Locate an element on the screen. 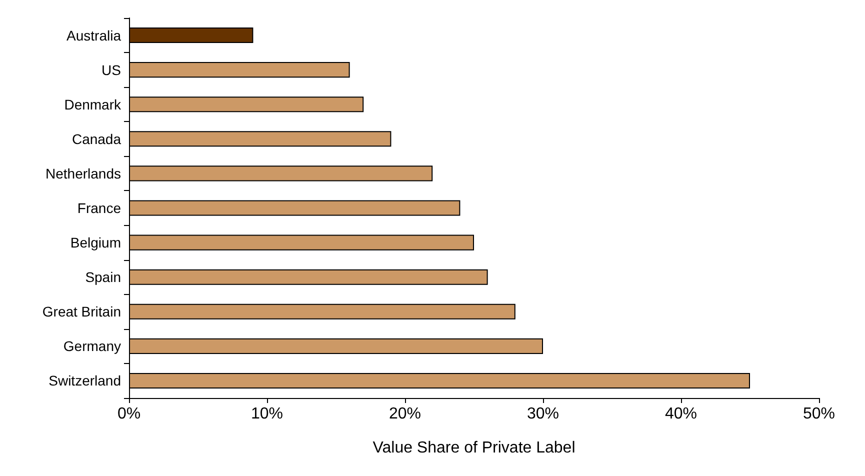  x-tick-label: 20% is located at coordinates (405, 414).